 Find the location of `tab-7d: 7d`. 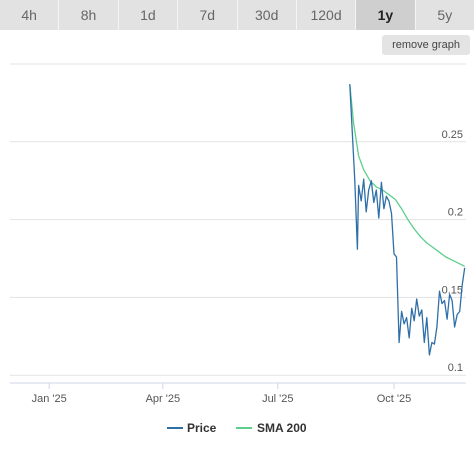

tab-7d: 7d is located at coordinates (208, 15).